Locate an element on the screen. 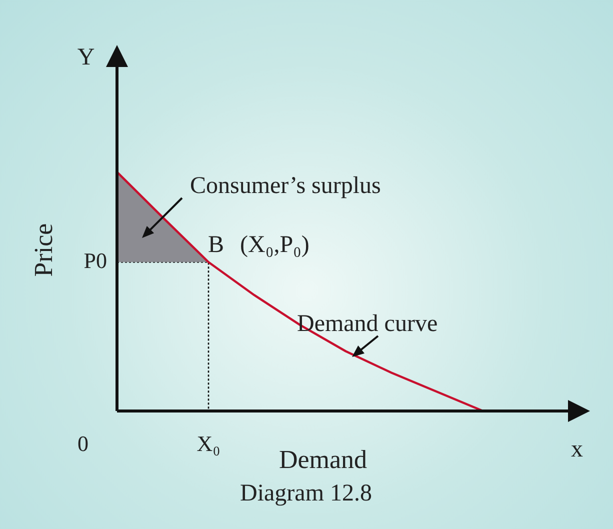 The width and height of the screenshot is (613, 529). annotation: (X₀,P₀) is located at coordinates (275, 245).